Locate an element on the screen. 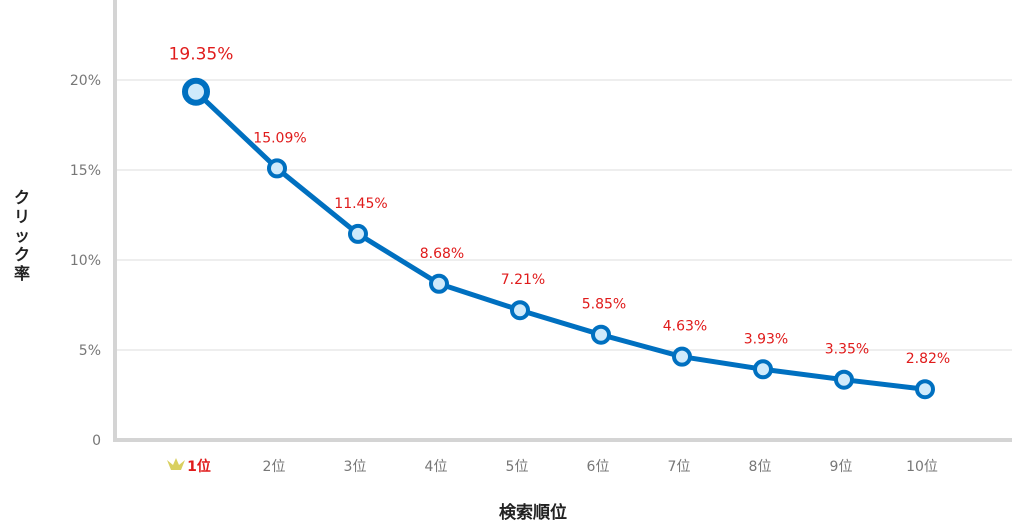  x-tick-label: 6位 is located at coordinates (598, 467).